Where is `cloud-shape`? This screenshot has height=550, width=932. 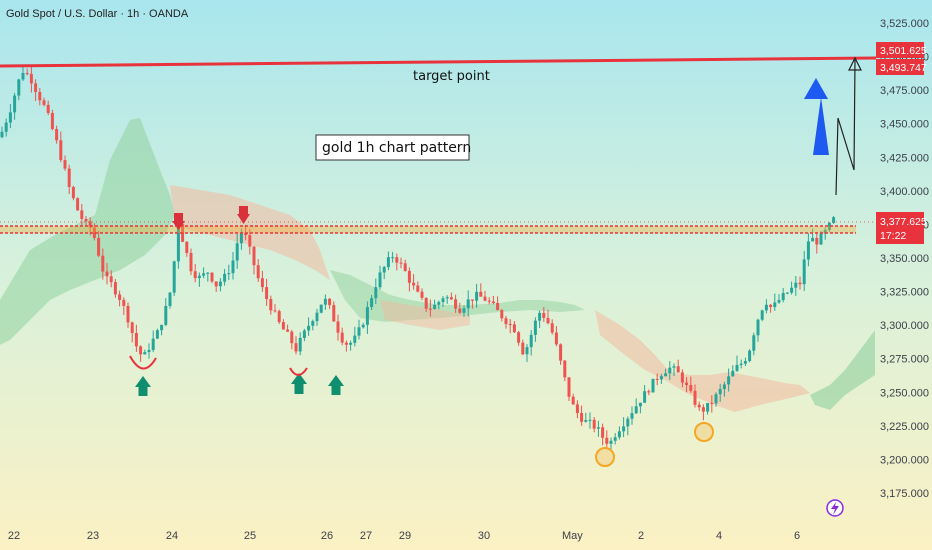 cloud-shape is located at coordinates (842, 370).